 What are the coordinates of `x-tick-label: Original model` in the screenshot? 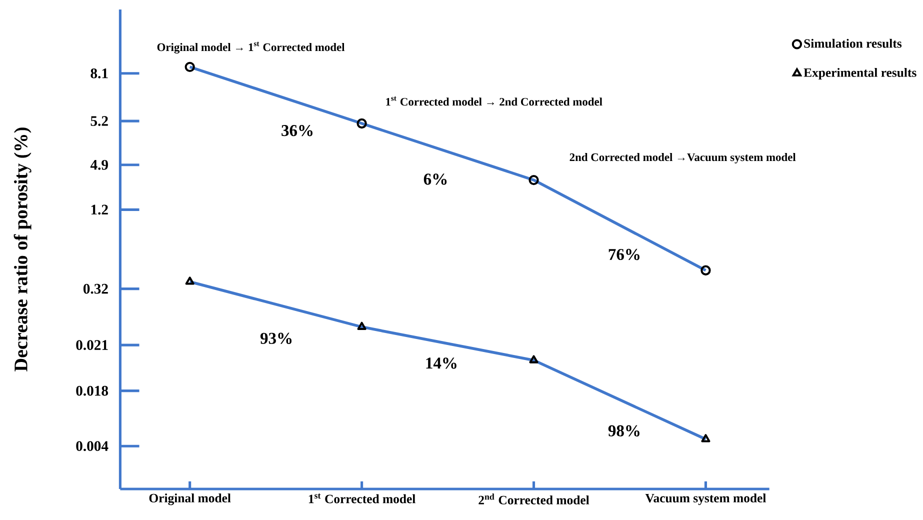 It's located at (190, 499).